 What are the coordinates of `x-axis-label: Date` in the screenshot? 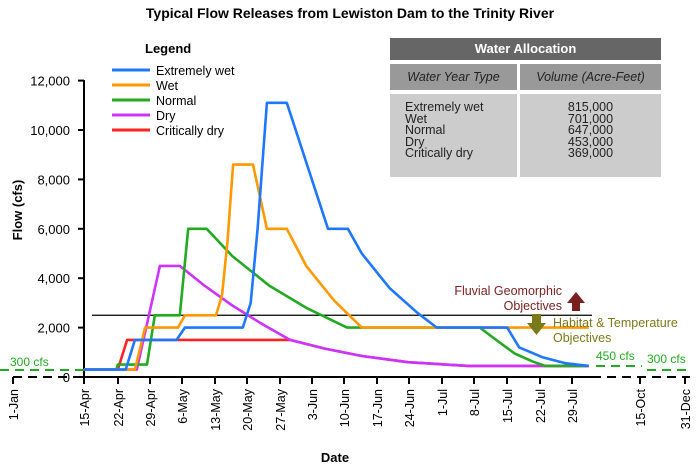 It's located at (335, 457).